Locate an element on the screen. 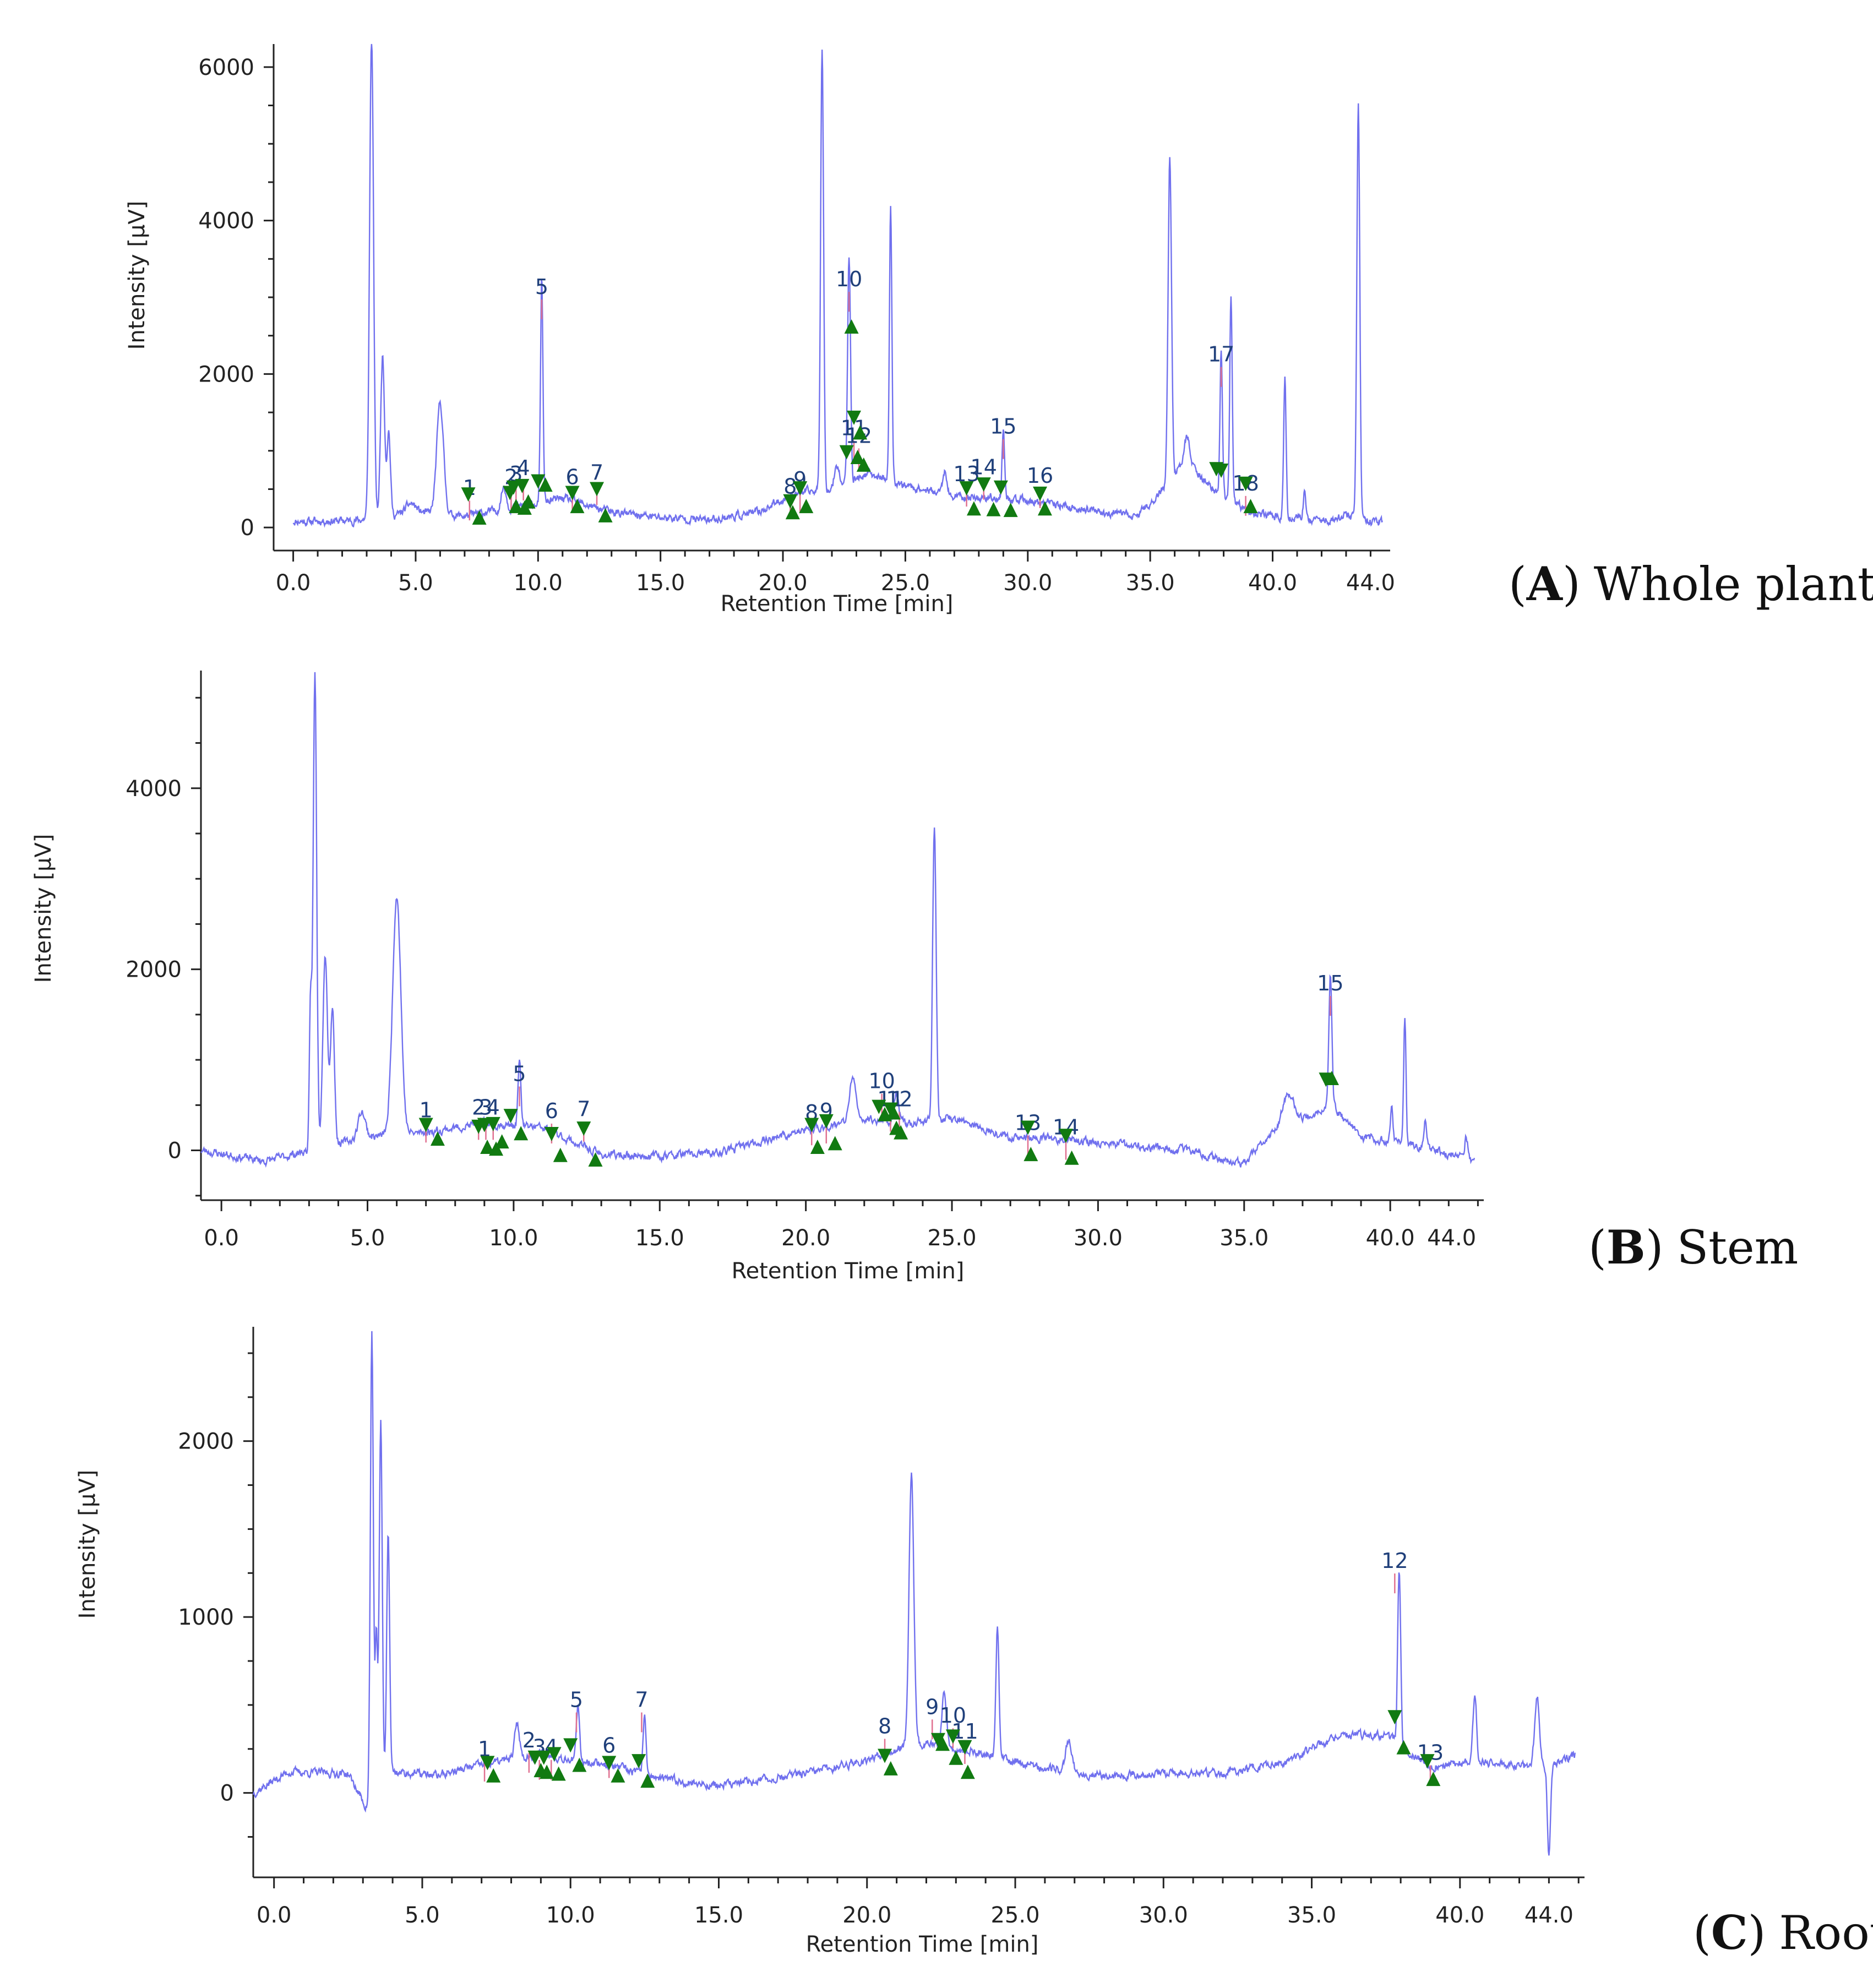 The image size is (1873, 1988). panel-c-y-axis-title: Intensity [µV] is located at coordinates (87, 1545).